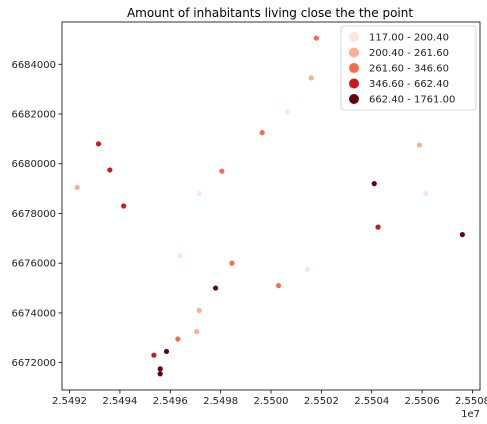 This screenshot has height=424, width=487. I want to click on legend-frame, so click(408, 68).